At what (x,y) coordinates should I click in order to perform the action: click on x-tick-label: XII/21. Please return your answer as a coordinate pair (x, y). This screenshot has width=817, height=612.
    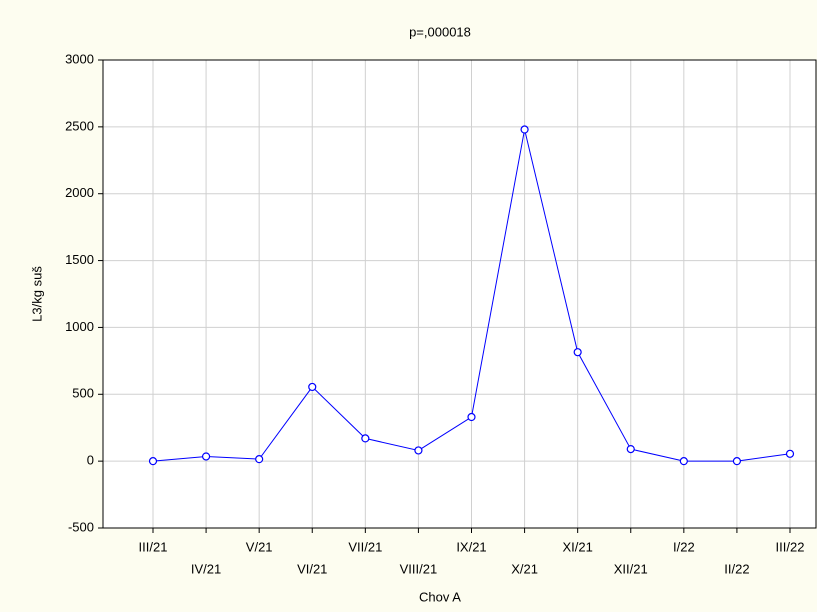
    Looking at the image, I should click on (631, 568).